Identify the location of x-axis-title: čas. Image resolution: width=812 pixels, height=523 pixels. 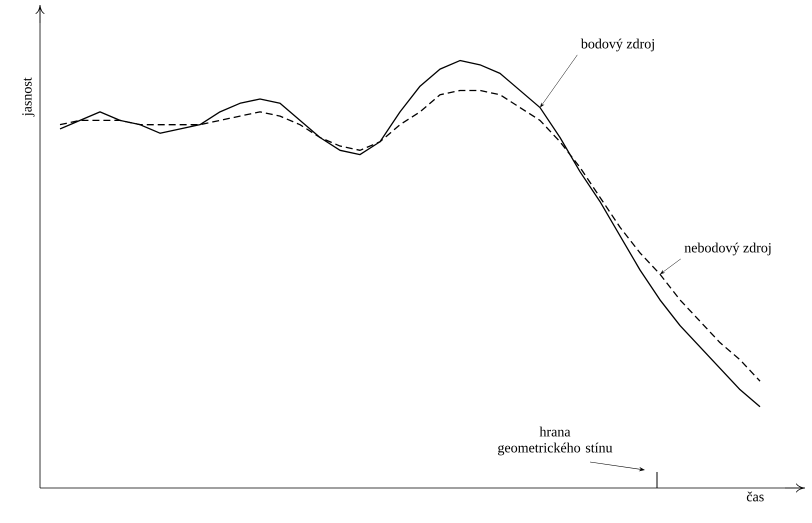
(755, 497).